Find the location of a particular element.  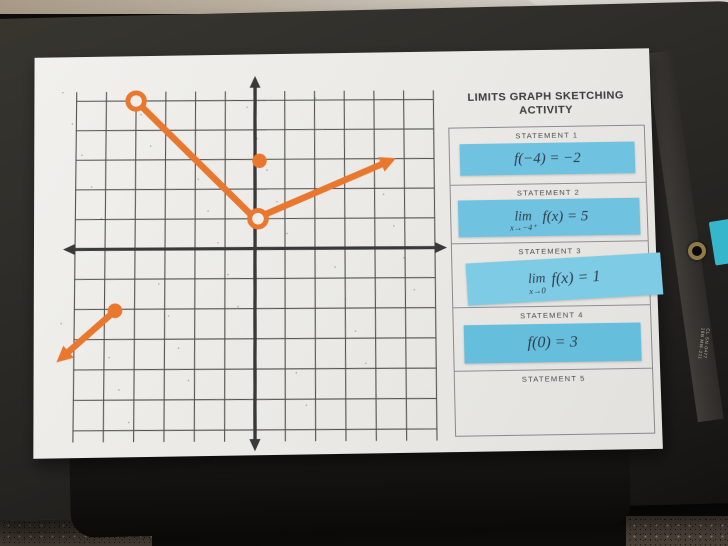

statement-section-5: STATEMENT 5 is located at coordinates (554, 401).